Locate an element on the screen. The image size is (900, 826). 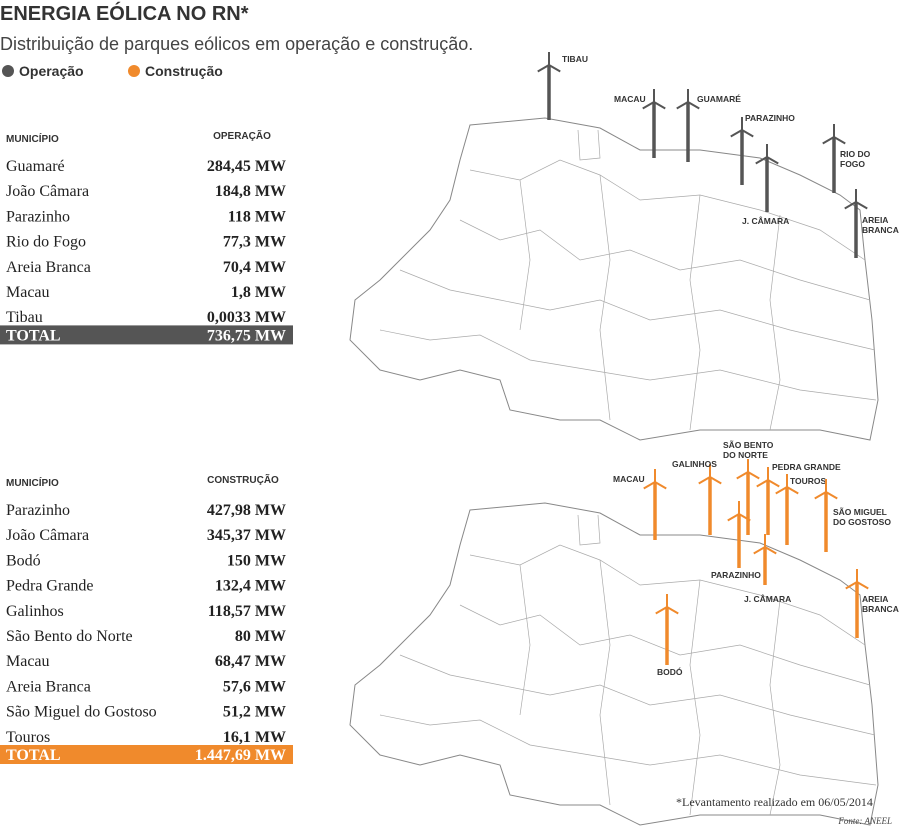
table-header: CONSTRUÇÃO is located at coordinates (243, 479).